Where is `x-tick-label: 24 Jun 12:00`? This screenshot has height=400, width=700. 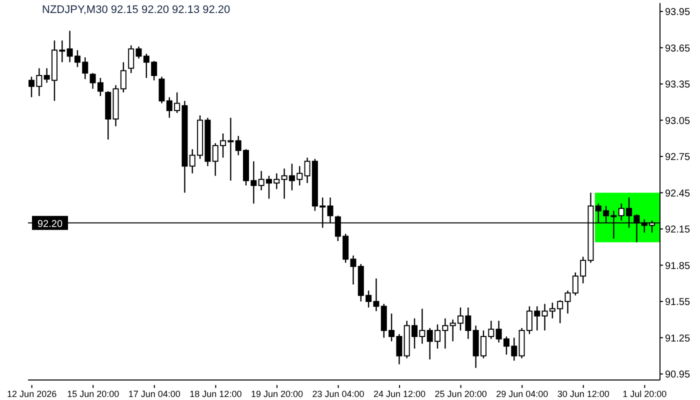
x-tick-label: 24 Jun 12:00 is located at coordinates (400, 394).